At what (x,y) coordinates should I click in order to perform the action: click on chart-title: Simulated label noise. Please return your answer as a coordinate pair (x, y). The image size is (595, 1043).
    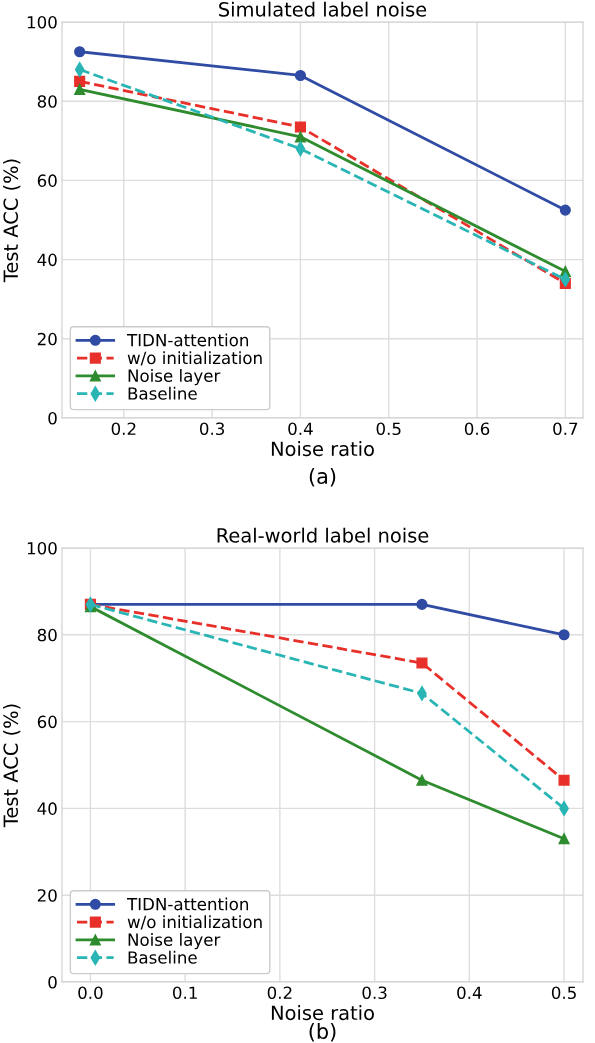
    Looking at the image, I should click on (323, 9).